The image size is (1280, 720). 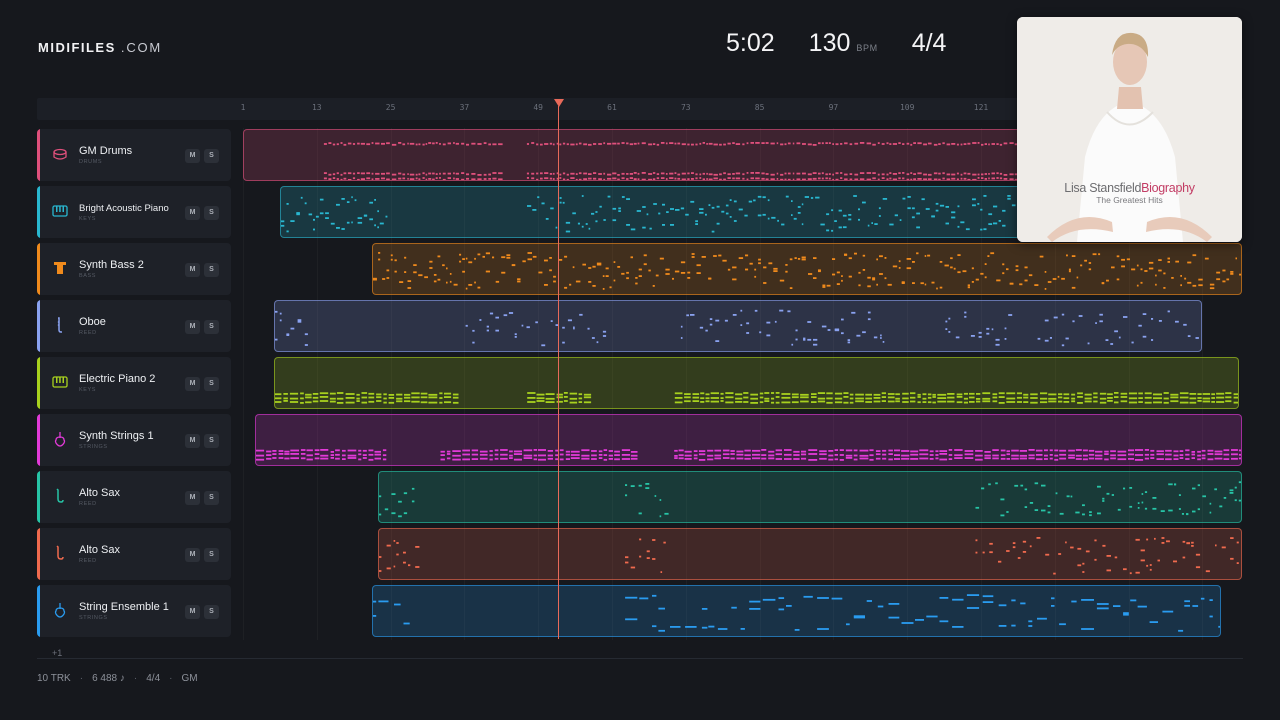 I want to click on track-header: String Ensemble 1 STRINGS M S, so click(x=134, y=611).